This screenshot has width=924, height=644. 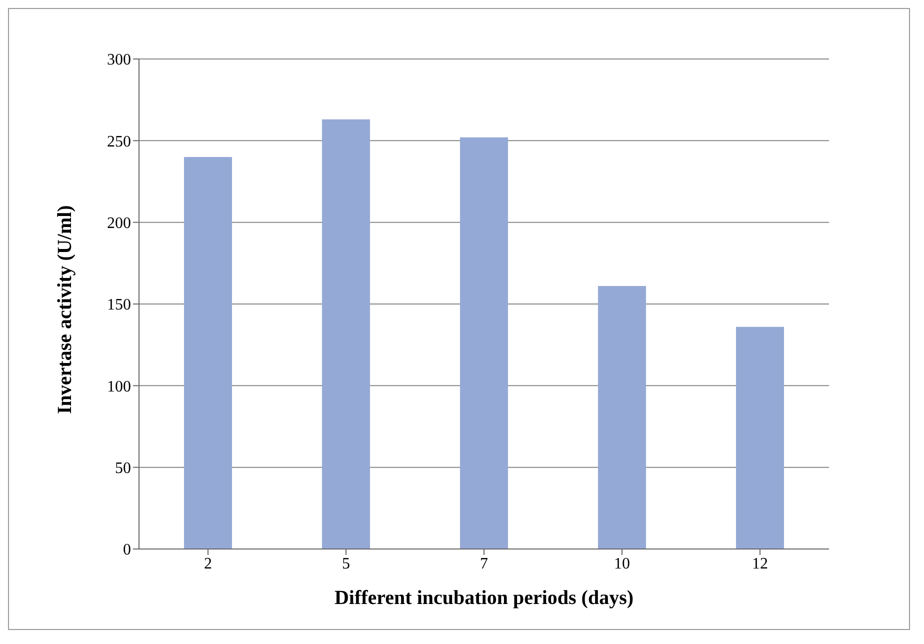 What do you see at coordinates (119, 141) in the screenshot?
I see `y-tick-label: 250` at bounding box center [119, 141].